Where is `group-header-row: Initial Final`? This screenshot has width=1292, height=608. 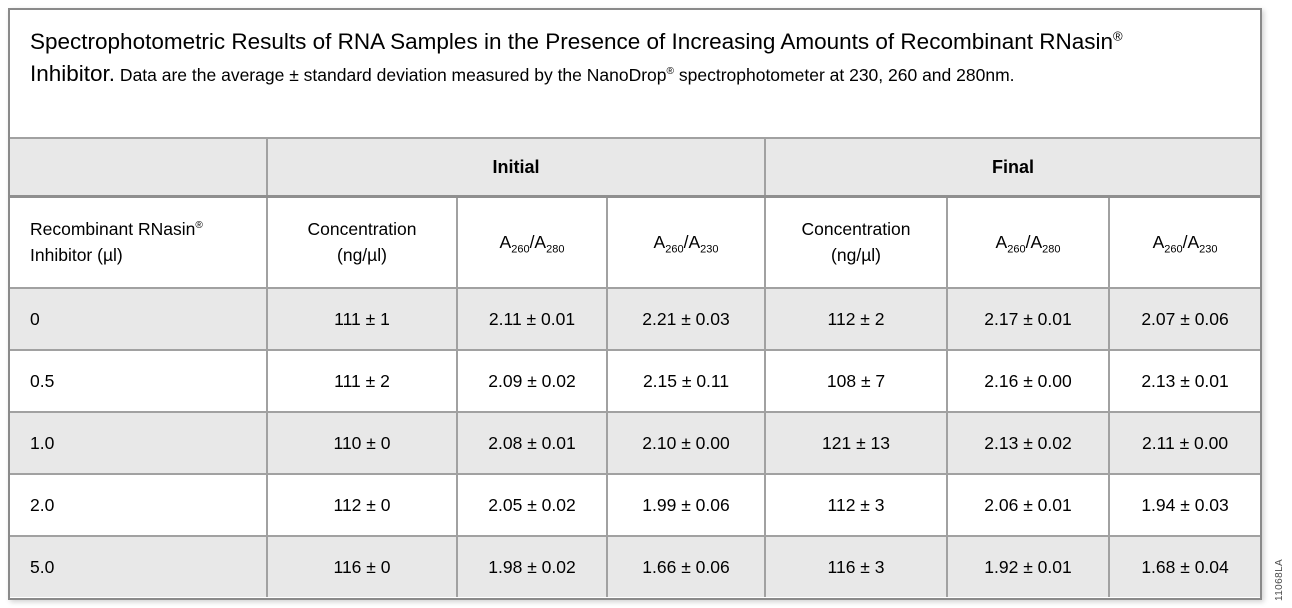 group-header-row: Initial Final is located at coordinates (635, 167).